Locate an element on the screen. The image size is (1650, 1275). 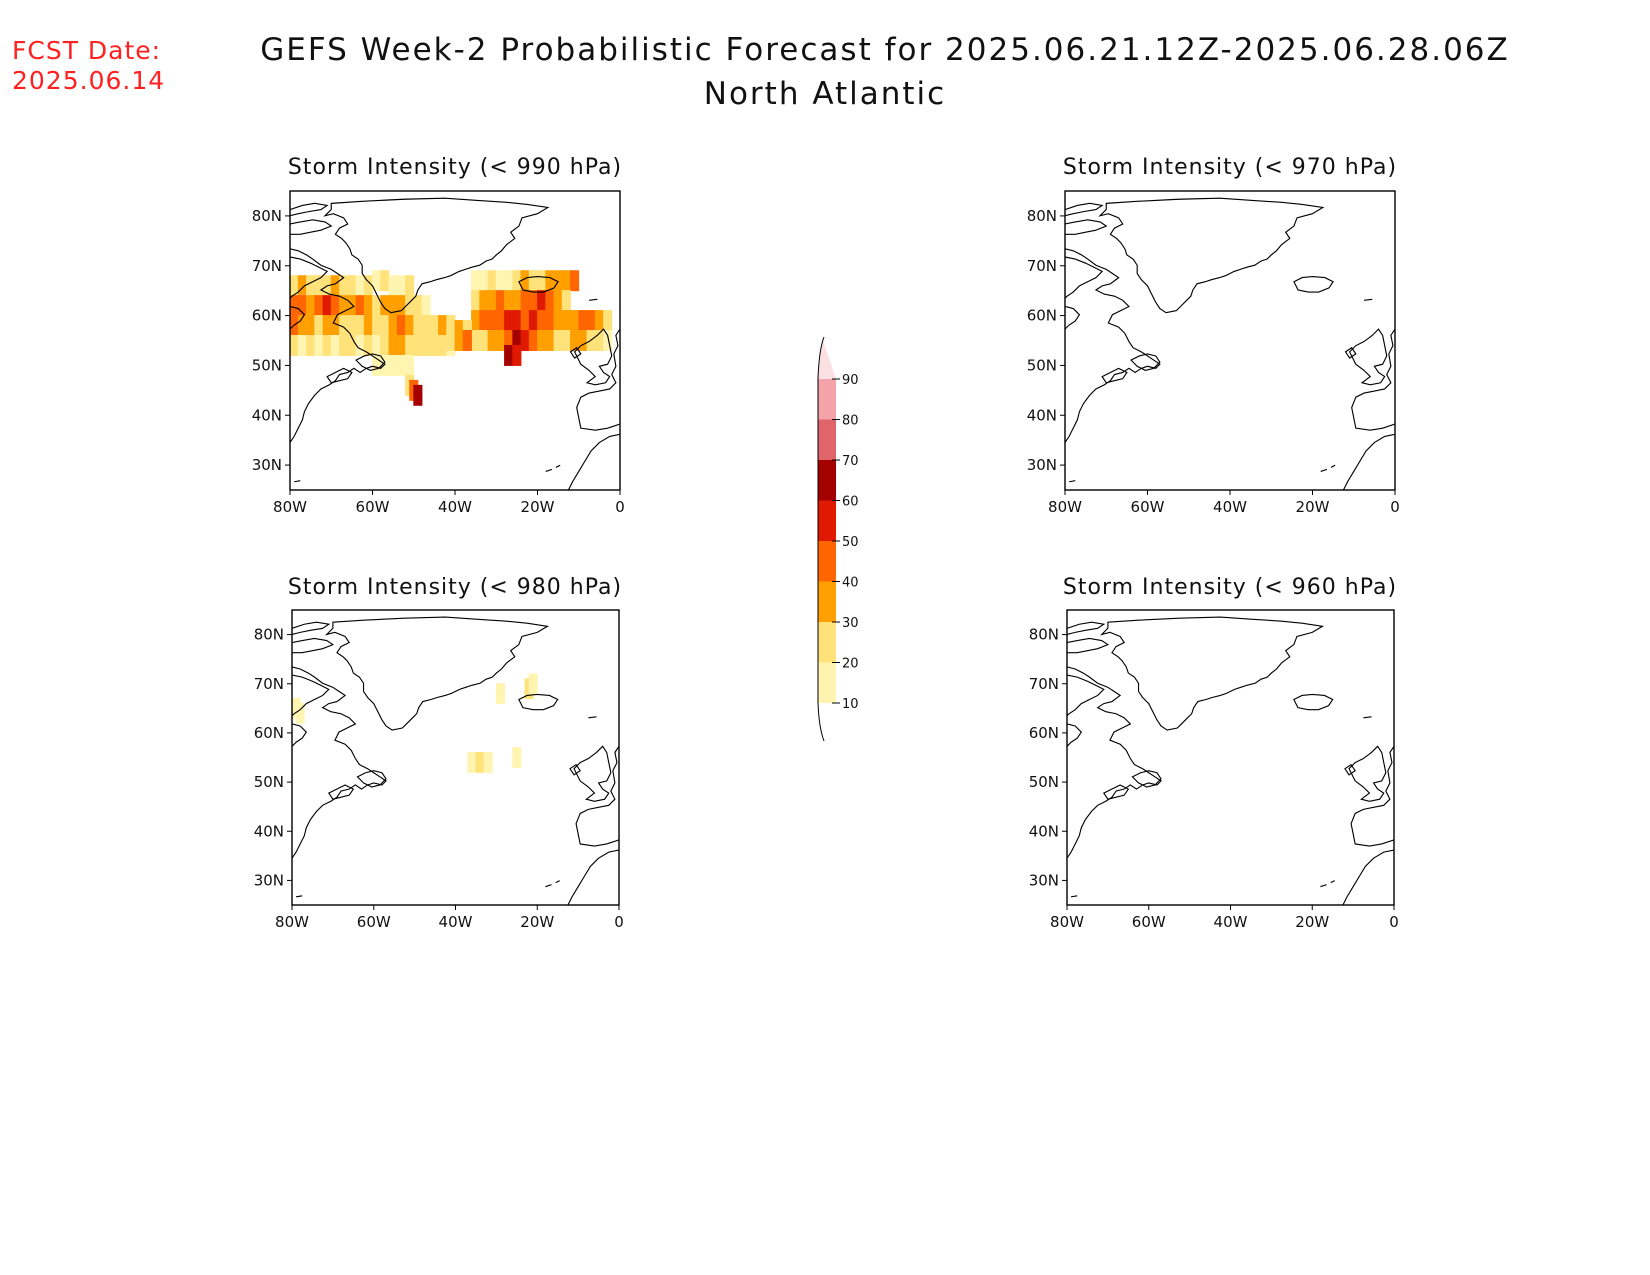
panel-title: Storm Intensity (< 980 hPa) is located at coordinates (455, 587).